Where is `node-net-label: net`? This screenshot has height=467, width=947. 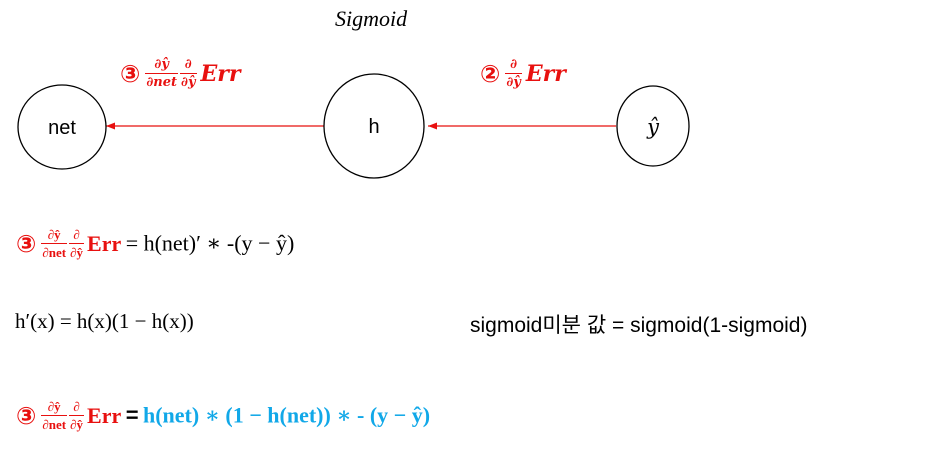
node-net-label: net is located at coordinates (62, 128).